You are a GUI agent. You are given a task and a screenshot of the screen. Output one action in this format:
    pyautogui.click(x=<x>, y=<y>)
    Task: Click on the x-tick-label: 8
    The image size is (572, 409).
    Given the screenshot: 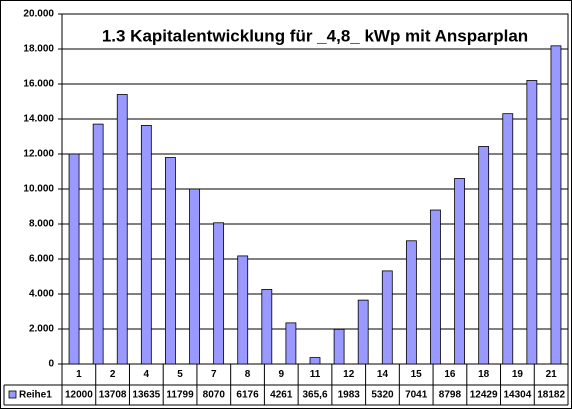 What is the action you would take?
    pyautogui.click(x=248, y=374)
    